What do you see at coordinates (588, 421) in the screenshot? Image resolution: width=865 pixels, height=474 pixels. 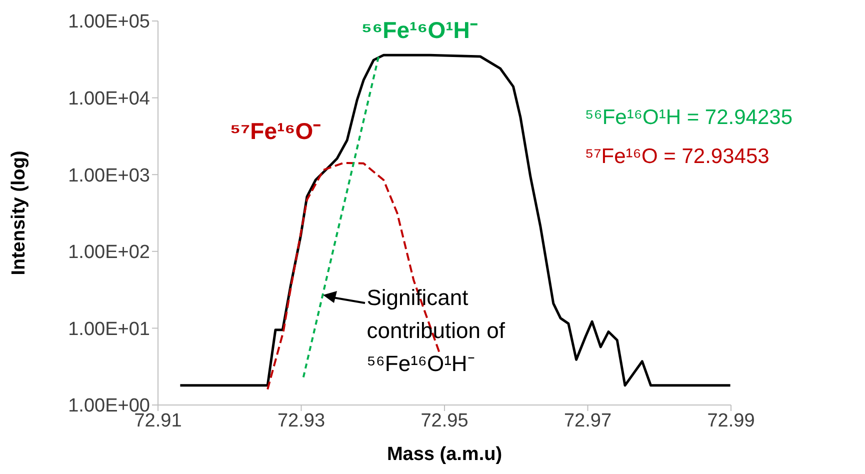 I see `x-tick-label: 72.97` at bounding box center [588, 421].